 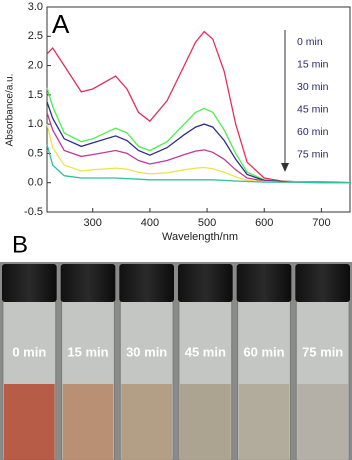 What do you see at coordinates (313, 154) in the screenshot?
I see `legend-label: 75 min` at bounding box center [313, 154].